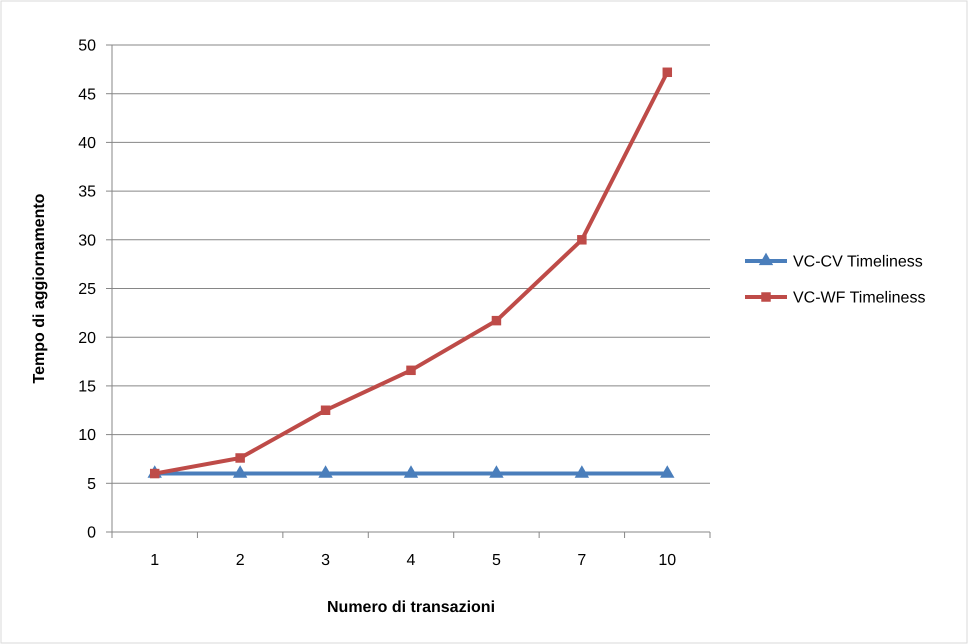 This screenshot has width=968, height=644. What do you see at coordinates (87, 143) in the screenshot?
I see `y-tick-label: 40` at bounding box center [87, 143].